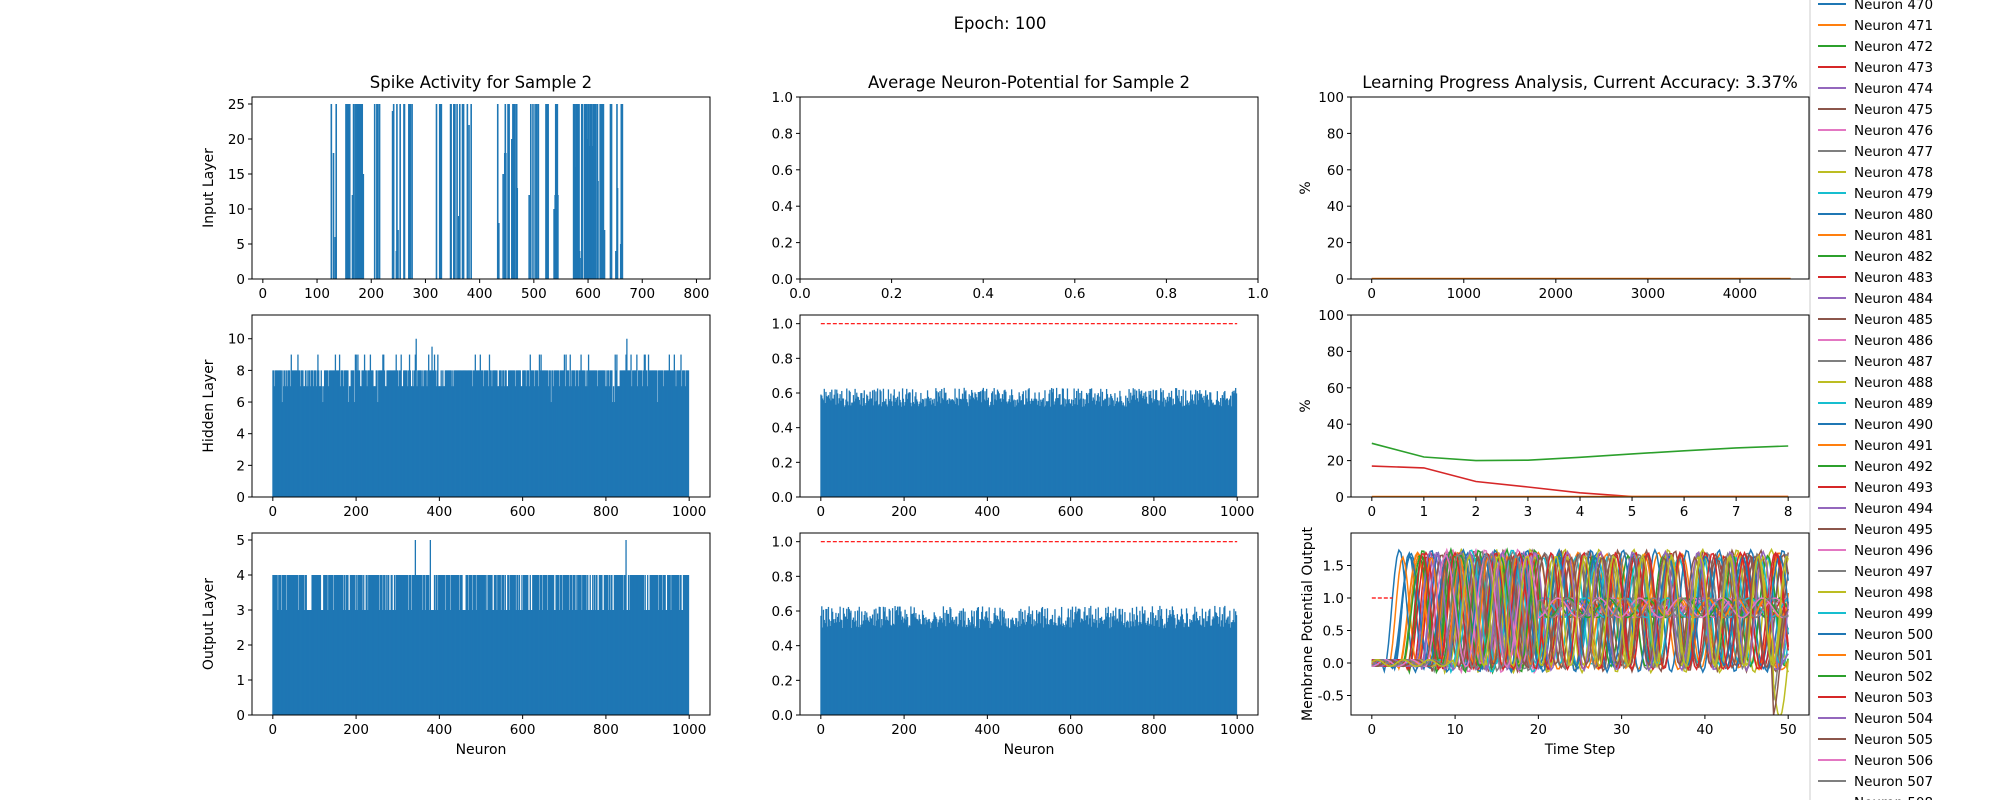  I want to click on legend-label: Neuron 494, so click(1893, 509).